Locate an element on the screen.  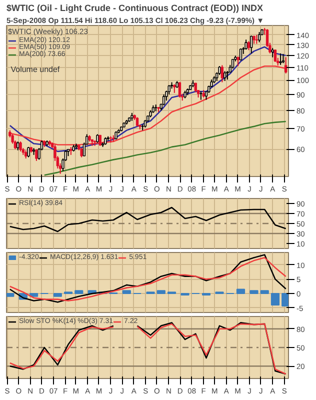
annotation: Volume undef is located at coordinates (35, 69).